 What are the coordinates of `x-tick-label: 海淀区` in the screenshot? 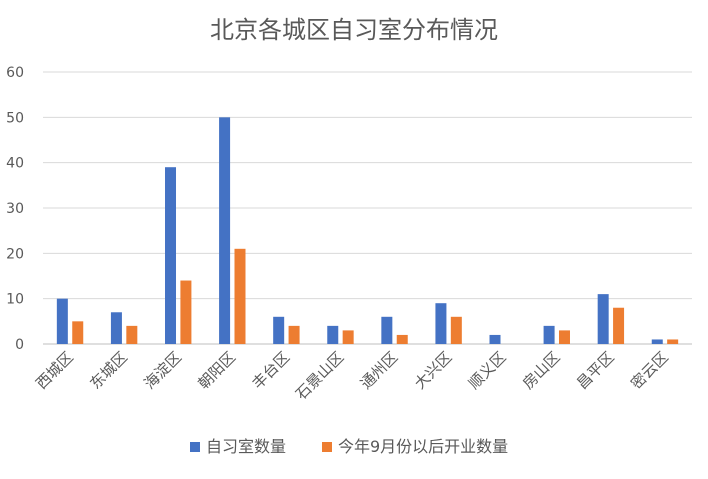 It's located at (162, 370).